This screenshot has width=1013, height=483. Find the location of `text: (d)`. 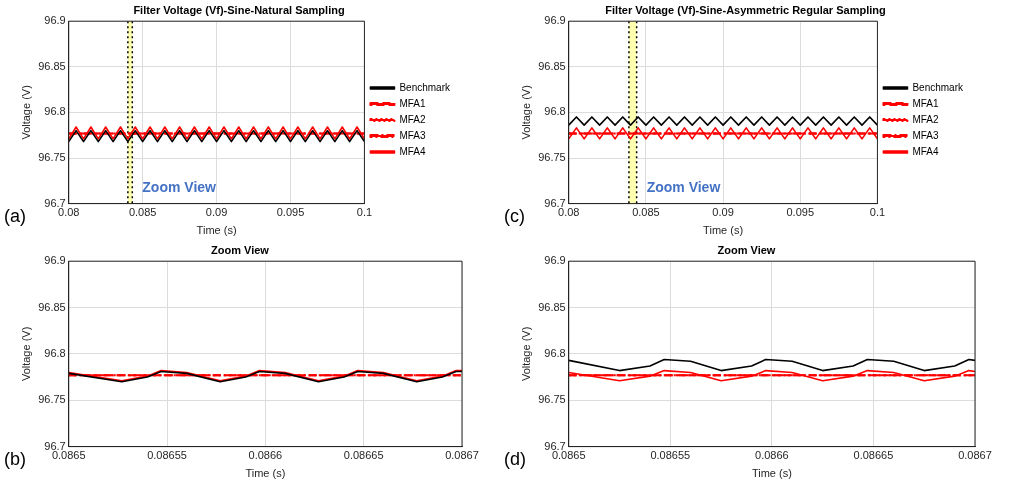

text: (d) is located at coordinates (515, 458).